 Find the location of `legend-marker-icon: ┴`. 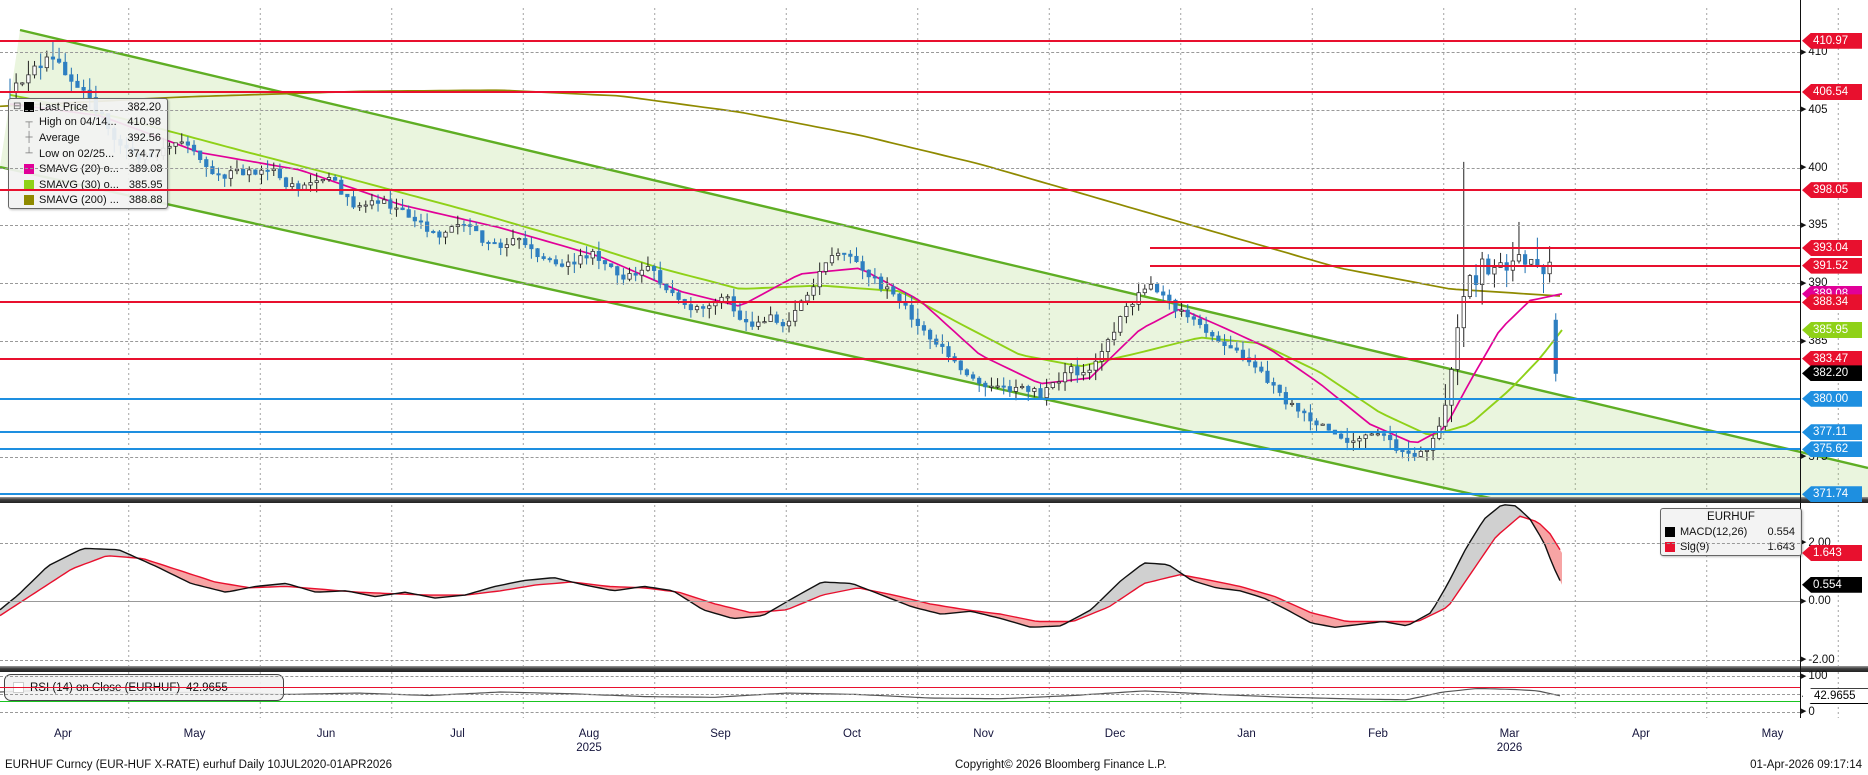

legend-marker-icon: ┴ is located at coordinates (29, 154).